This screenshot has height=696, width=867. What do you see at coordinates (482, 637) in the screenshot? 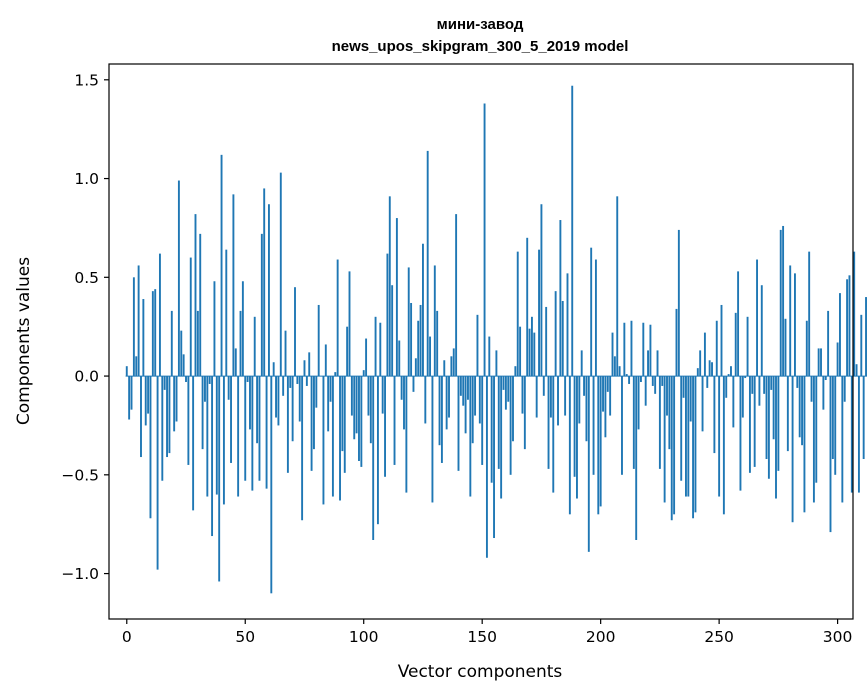
I see `x-tick-label: 150` at bounding box center [482, 637].